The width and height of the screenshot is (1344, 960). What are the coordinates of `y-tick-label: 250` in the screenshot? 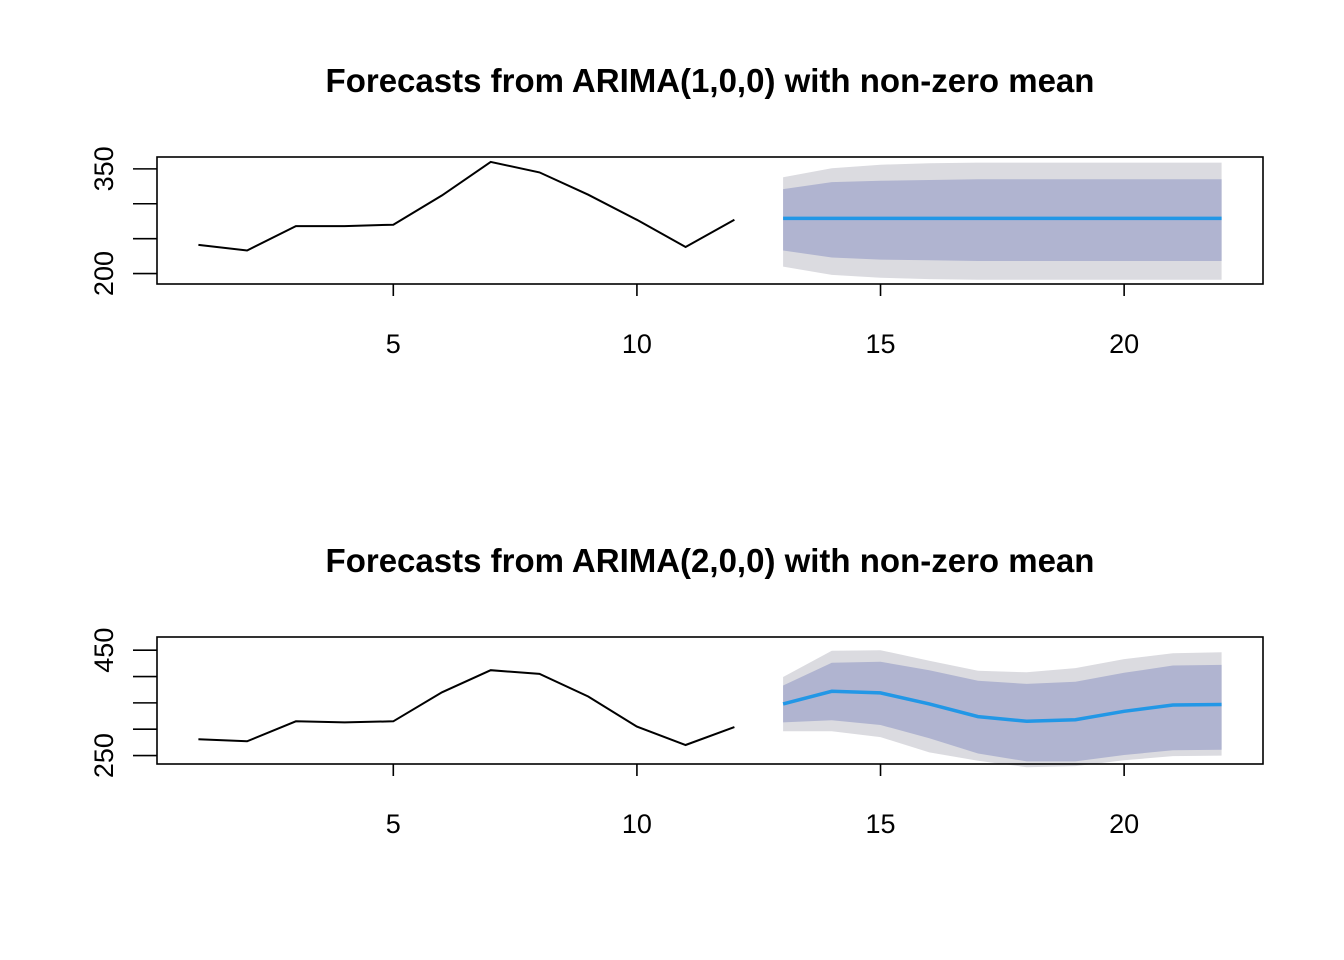 It's located at (104, 755).